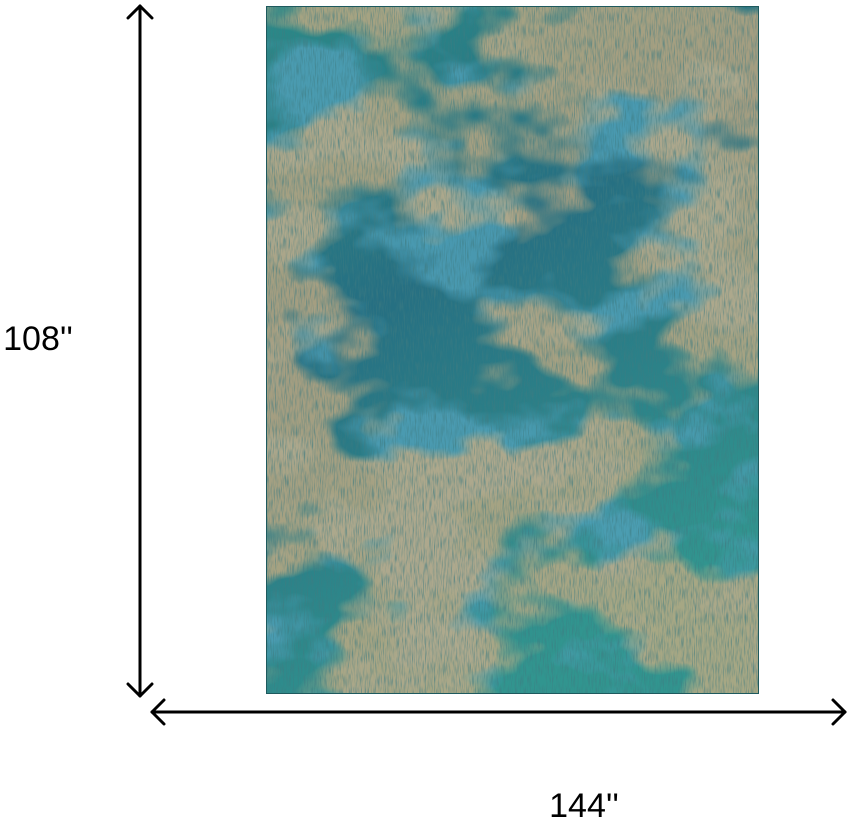 This screenshot has height=823, width=850. What do you see at coordinates (584, 805) in the screenshot?
I see `width-label: 144''` at bounding box center [584, 805].